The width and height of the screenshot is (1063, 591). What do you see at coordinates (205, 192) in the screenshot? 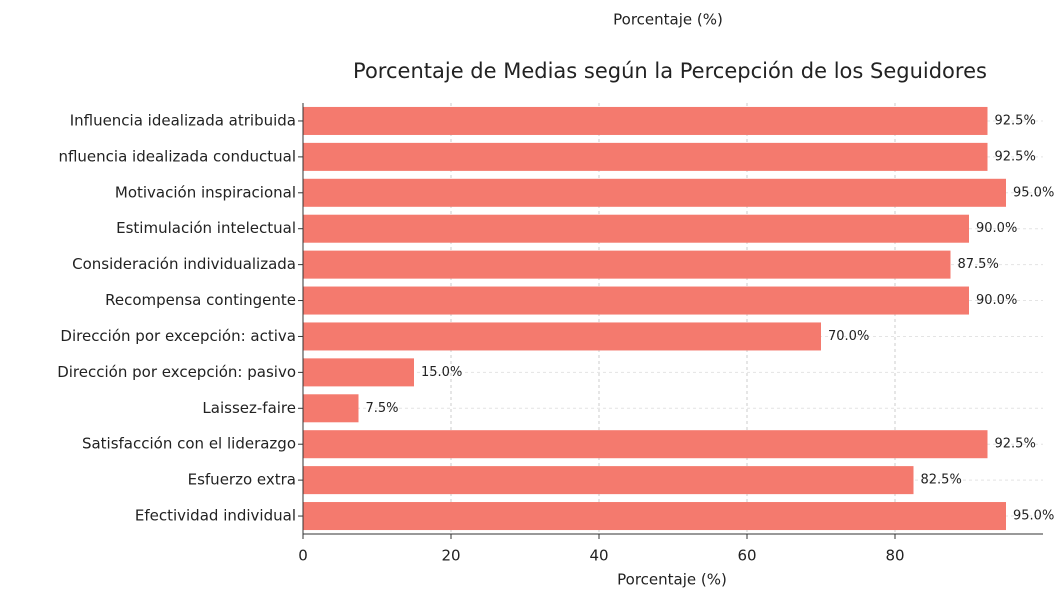
I see `y-tick-label: Motivación inspiracional` at bounding box center [205, 192].